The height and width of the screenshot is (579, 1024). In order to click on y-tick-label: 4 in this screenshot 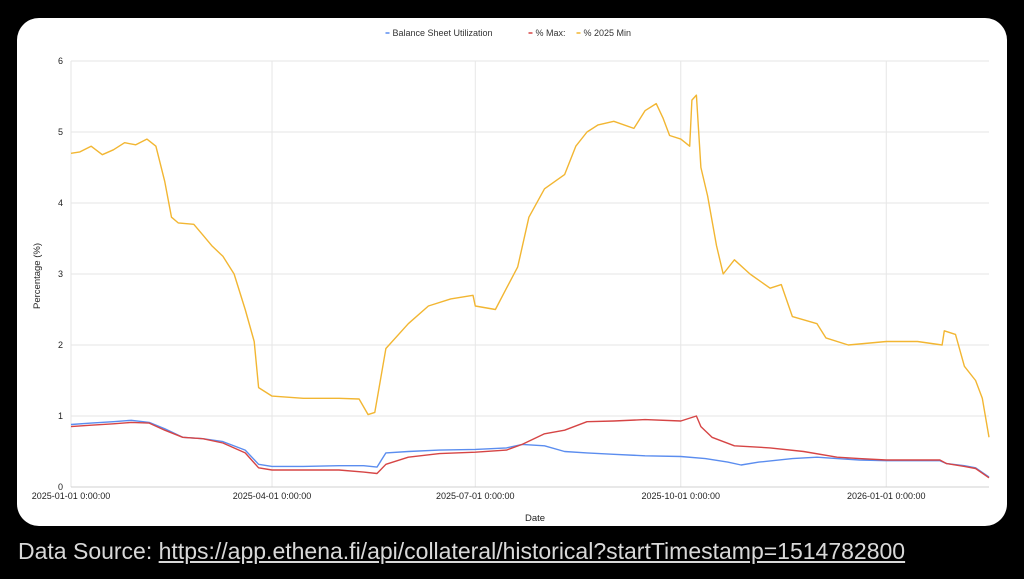, I will do `click(60, 203)`.